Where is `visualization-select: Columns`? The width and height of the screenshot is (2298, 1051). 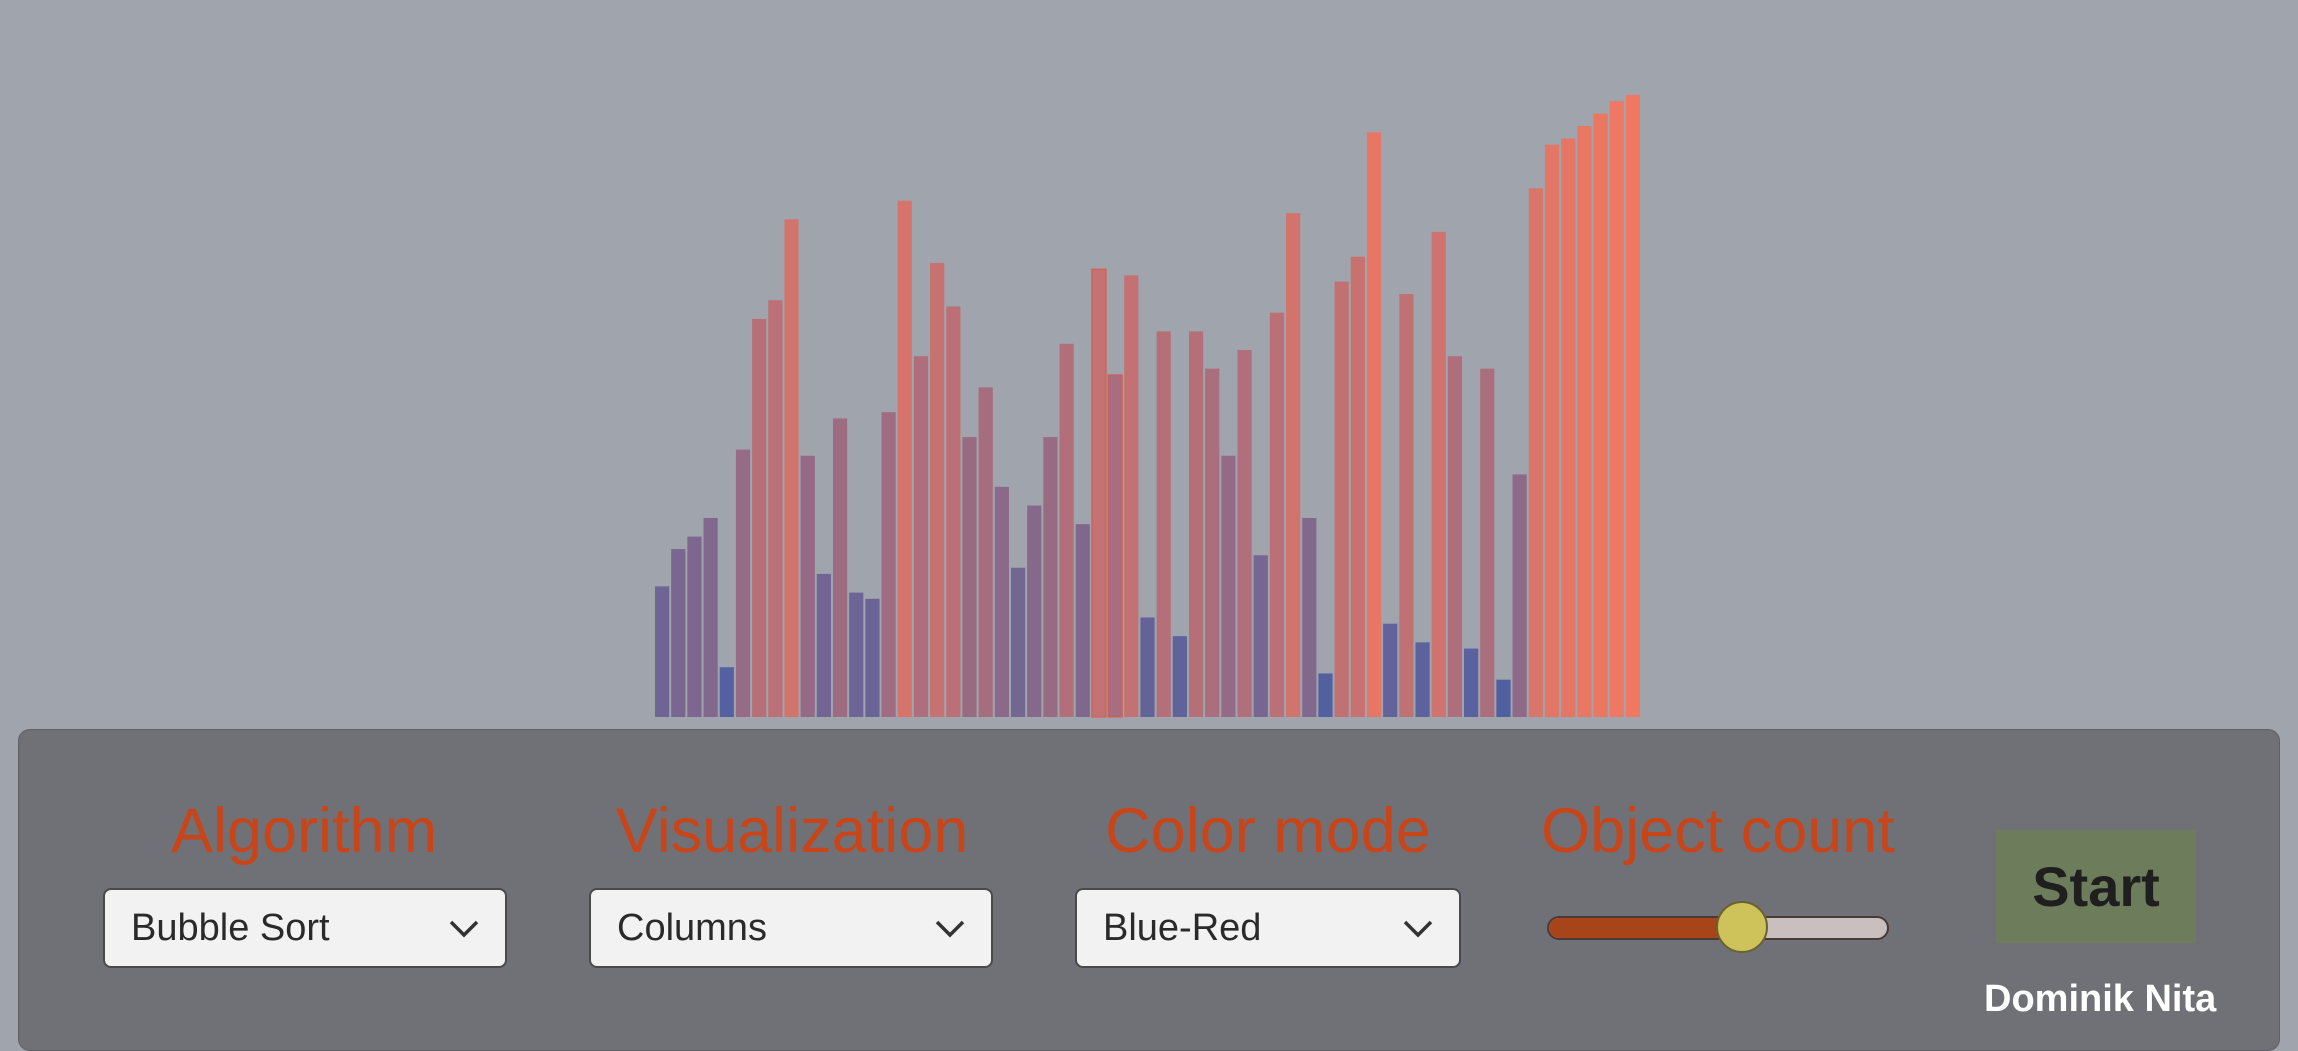
visualization-select: Columns is located at coordinates (791, 928).